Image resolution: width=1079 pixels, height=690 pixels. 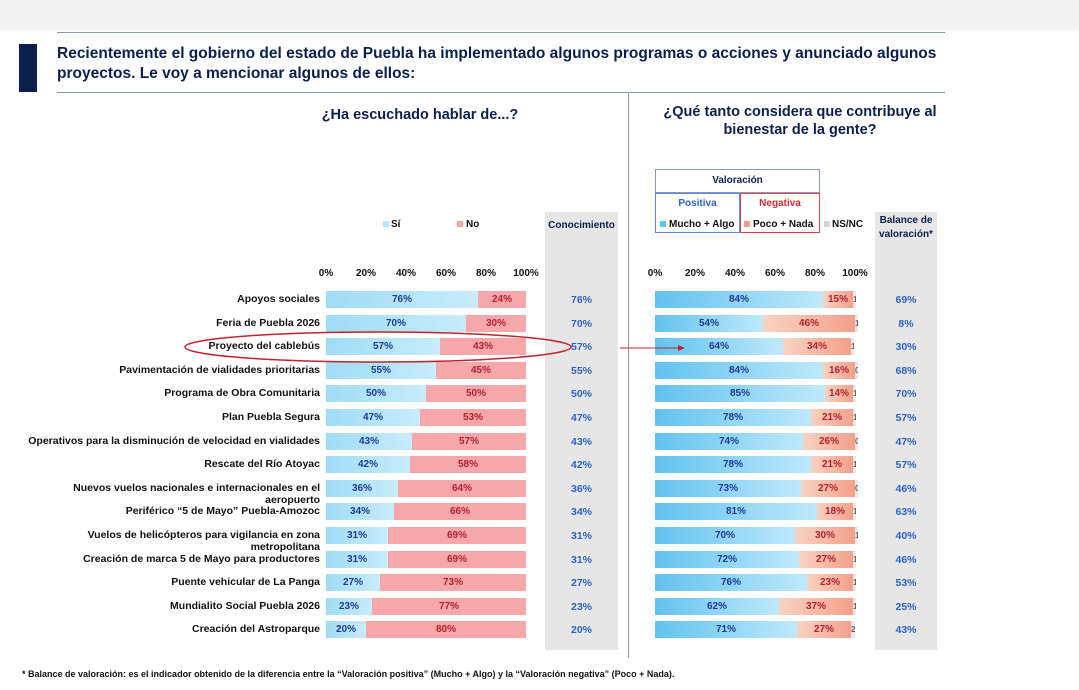 What do you see at coordinates (702, 224) in the screenshot?
I see `legend-mucho-label: Mucho + Algo` at bounding box center [702, 224].